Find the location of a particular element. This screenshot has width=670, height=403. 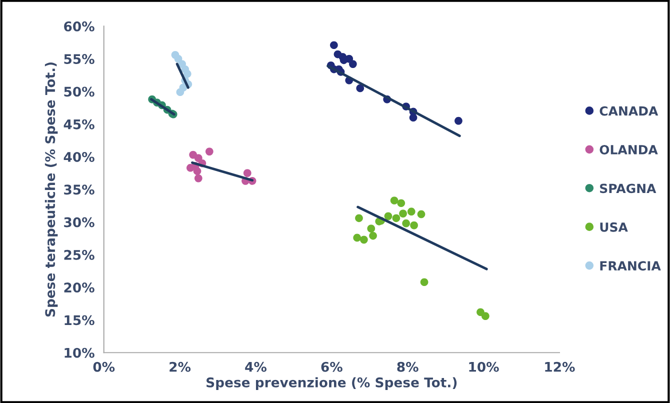

y-tick-label: 25% is located at coordinates (79, 255).